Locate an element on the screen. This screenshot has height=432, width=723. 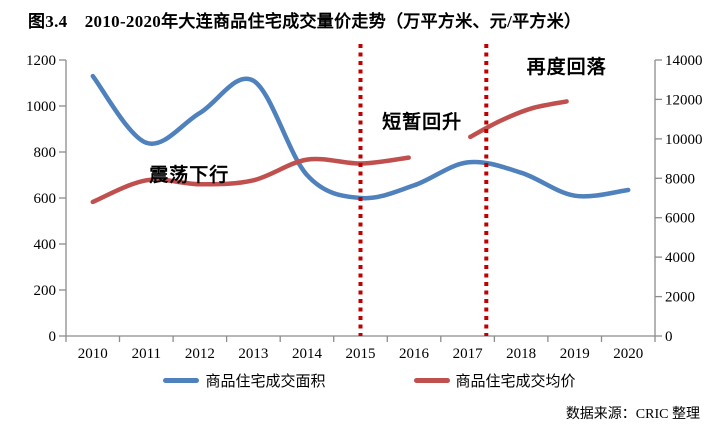
right-axis-tick-label: 8000 is located at coordinates (680, 179).